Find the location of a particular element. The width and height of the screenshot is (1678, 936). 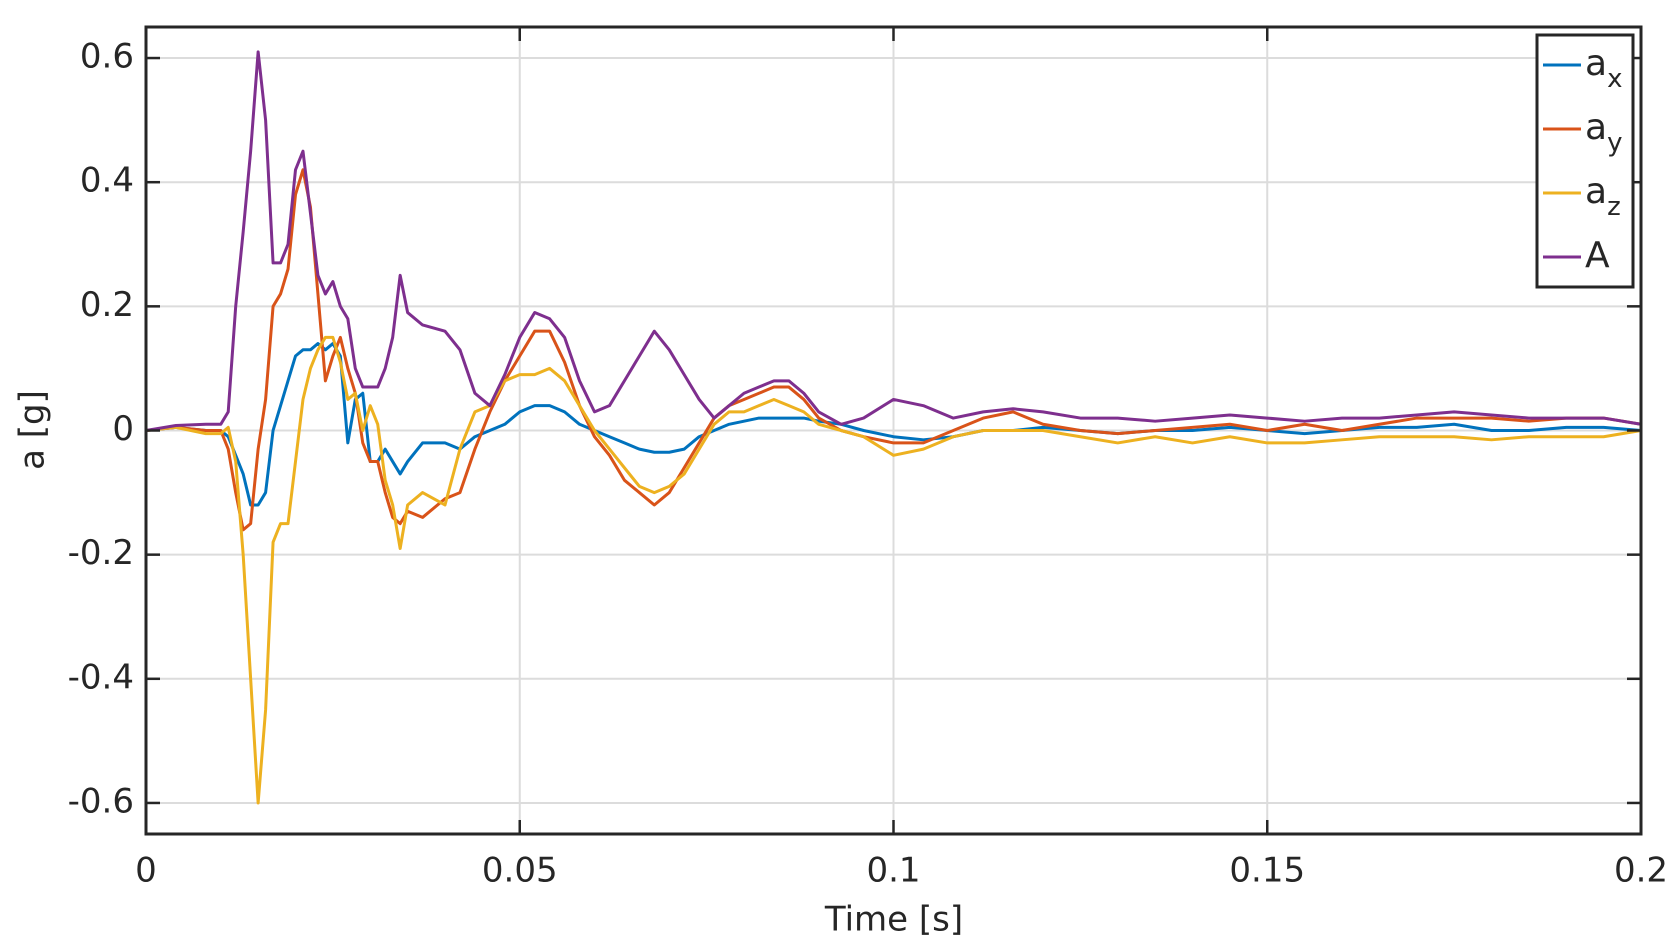

x-tick-label: 0.15 is located at coordinates (1267, 871).